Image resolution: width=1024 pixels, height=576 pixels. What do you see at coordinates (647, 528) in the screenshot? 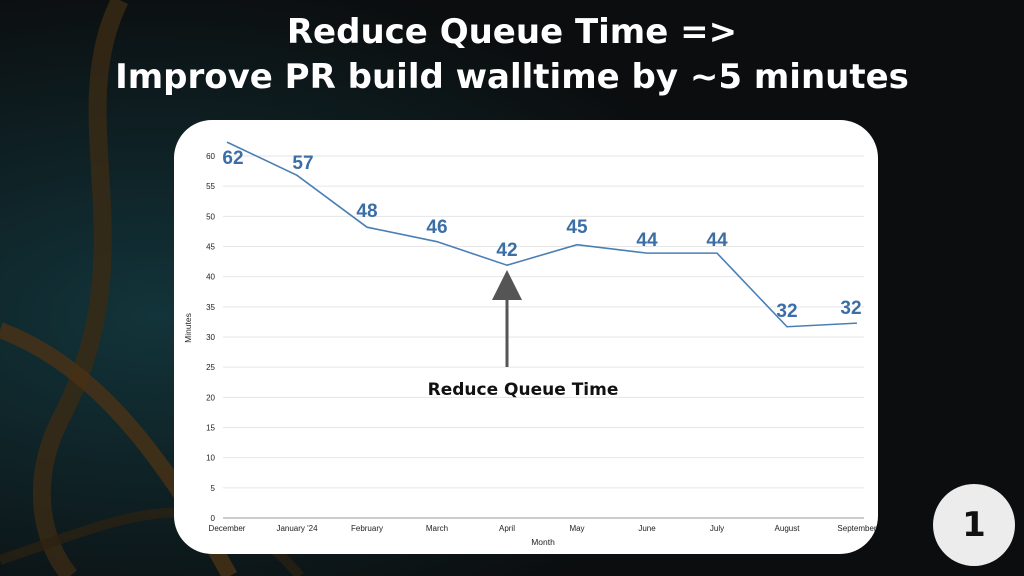
I see `x-tick-label: June` at bounding box center [647, 528].